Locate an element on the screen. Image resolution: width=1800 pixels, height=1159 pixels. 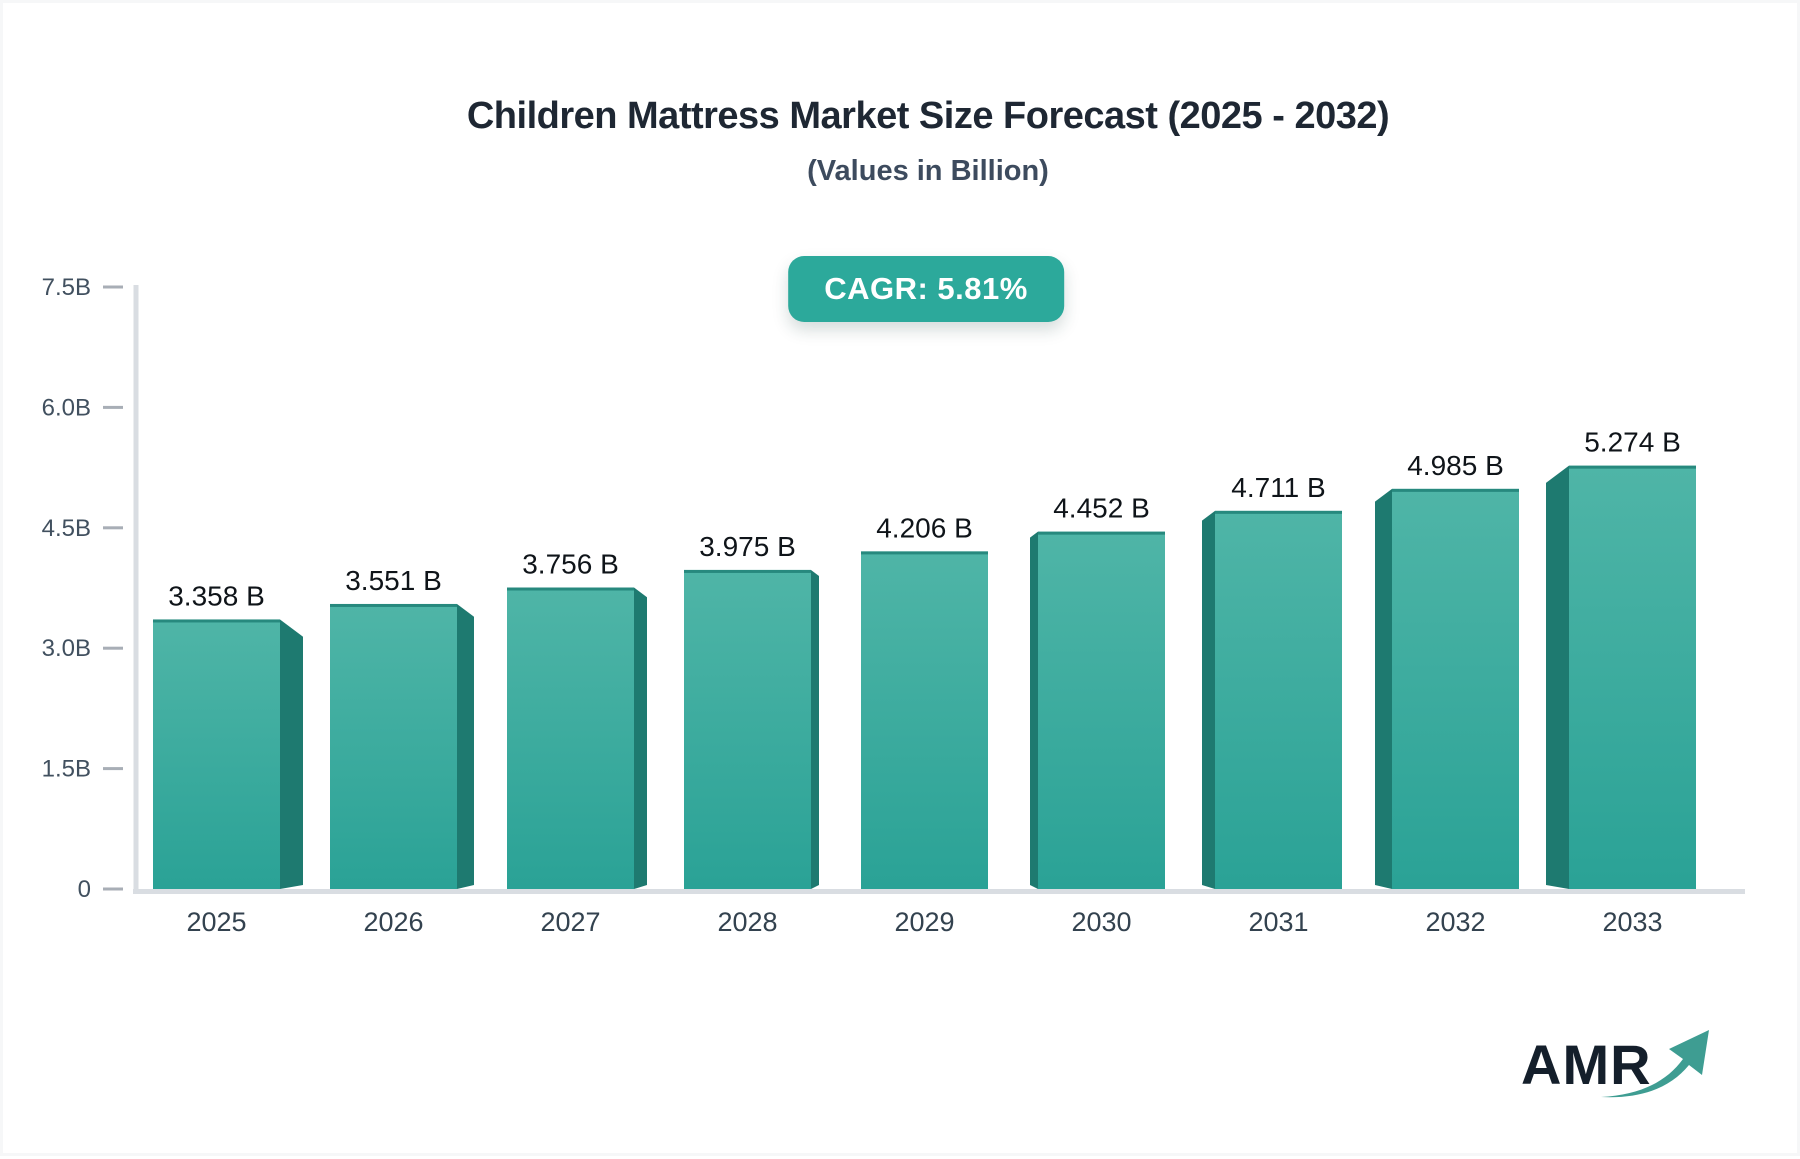
bar-2029: 4.206 B 2029 is located at coordinates (924, 724).